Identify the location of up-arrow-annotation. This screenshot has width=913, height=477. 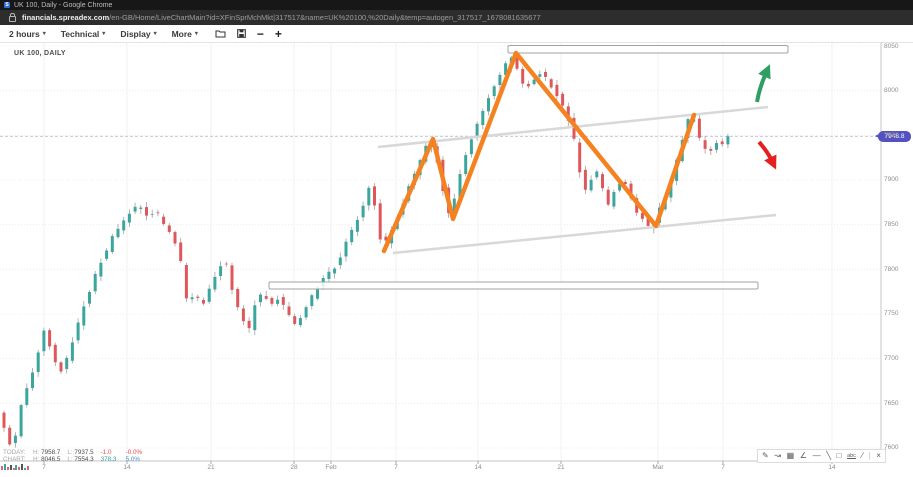
(763, 83).